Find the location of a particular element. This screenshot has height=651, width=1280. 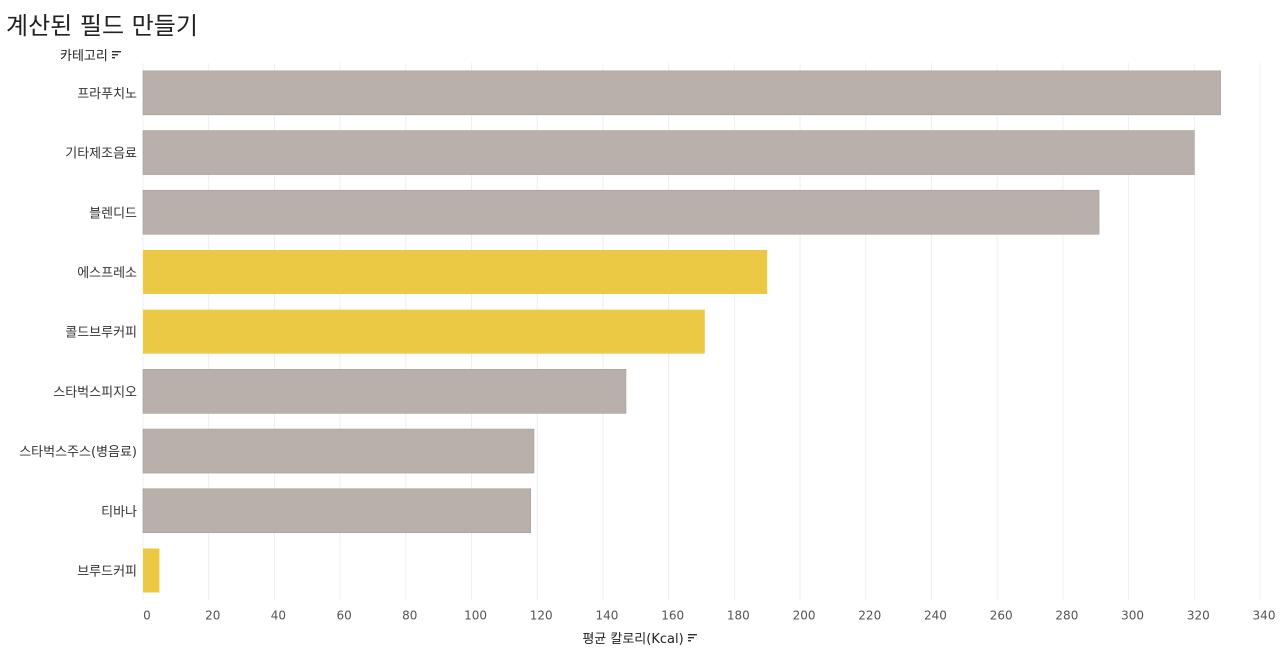

x-tick-label: 320 is located at coordinates (1198, 615).